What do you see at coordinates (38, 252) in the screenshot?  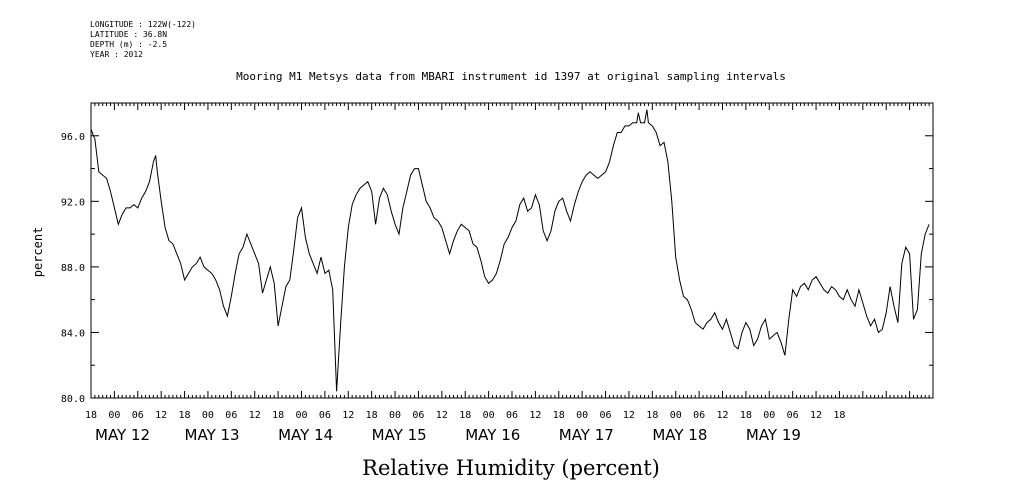 I see `y-axis-label: percent` at bounding box center [38, 252].